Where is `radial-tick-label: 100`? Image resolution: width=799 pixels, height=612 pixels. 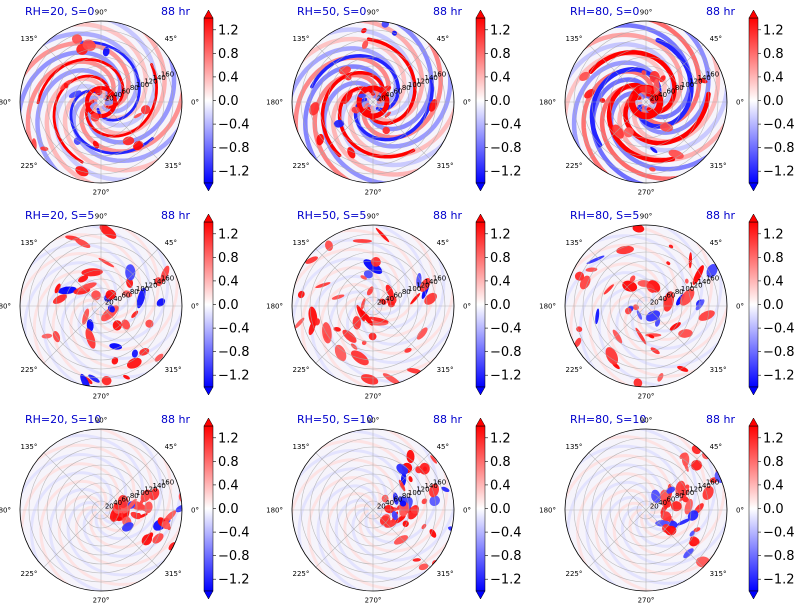
radial-tick-label: 100 is located at coordinates (142, 289).